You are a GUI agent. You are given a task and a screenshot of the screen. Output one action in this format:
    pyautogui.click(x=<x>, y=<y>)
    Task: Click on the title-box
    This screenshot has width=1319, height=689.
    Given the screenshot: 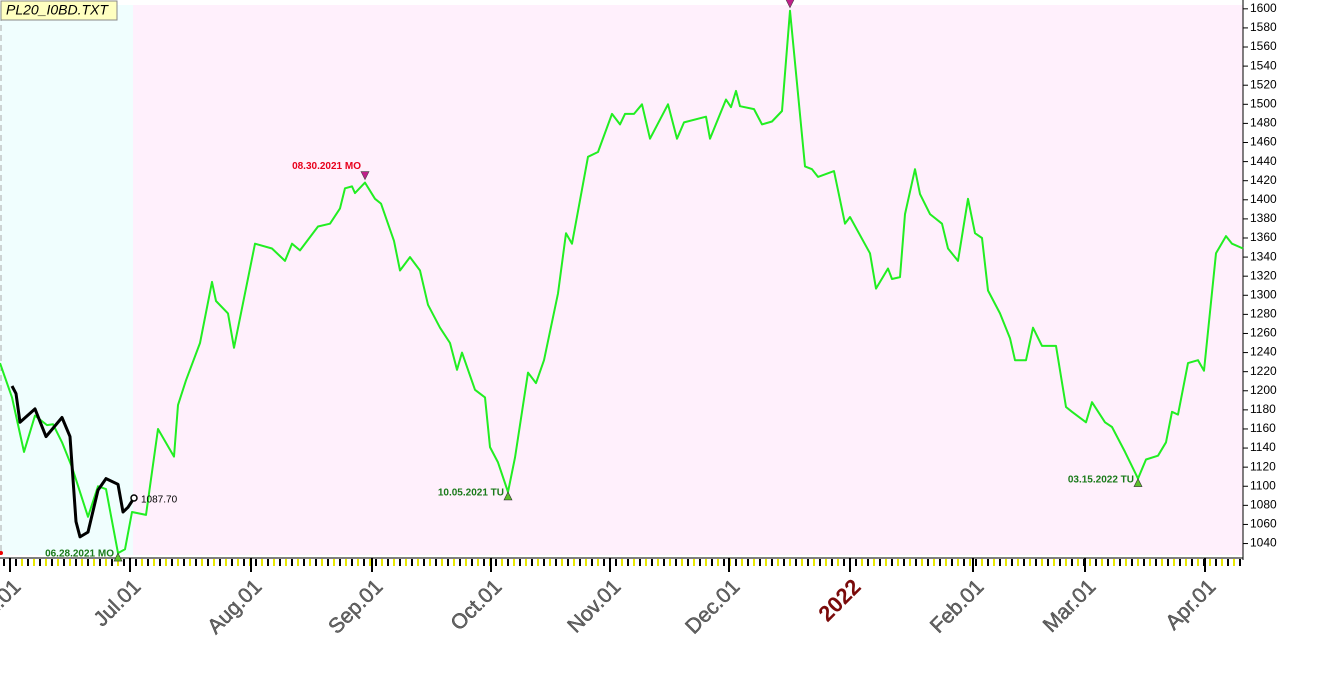 What is the action you would take?
    pyautogui.click(x=59, y=10)
    